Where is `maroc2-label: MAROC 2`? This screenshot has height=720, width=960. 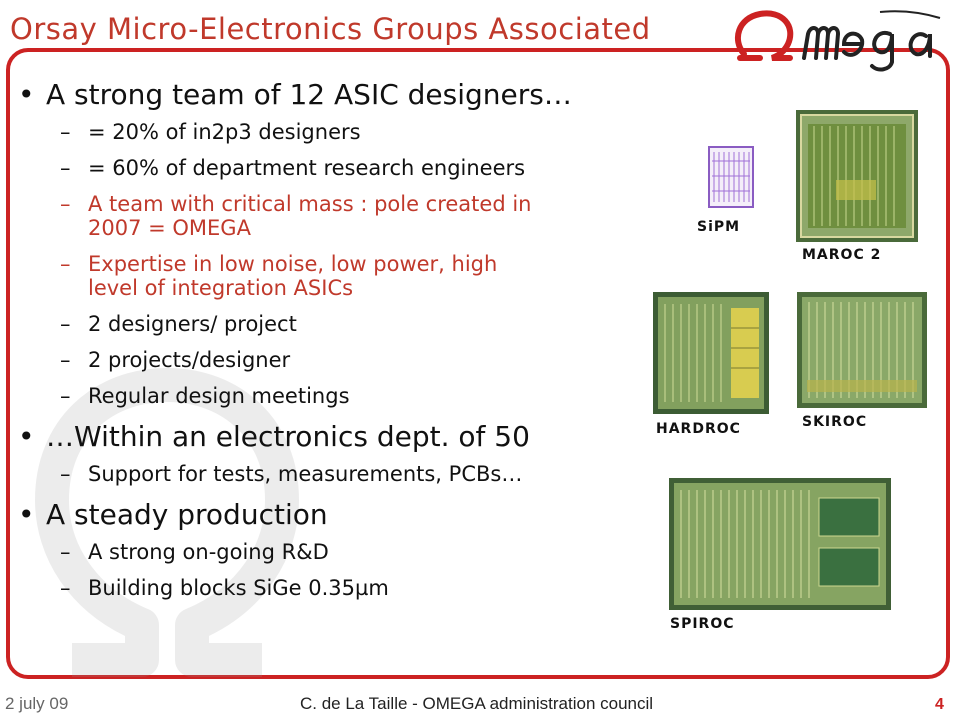
maroc2-label: MAROC 2 is located at coordinates (842, 255).